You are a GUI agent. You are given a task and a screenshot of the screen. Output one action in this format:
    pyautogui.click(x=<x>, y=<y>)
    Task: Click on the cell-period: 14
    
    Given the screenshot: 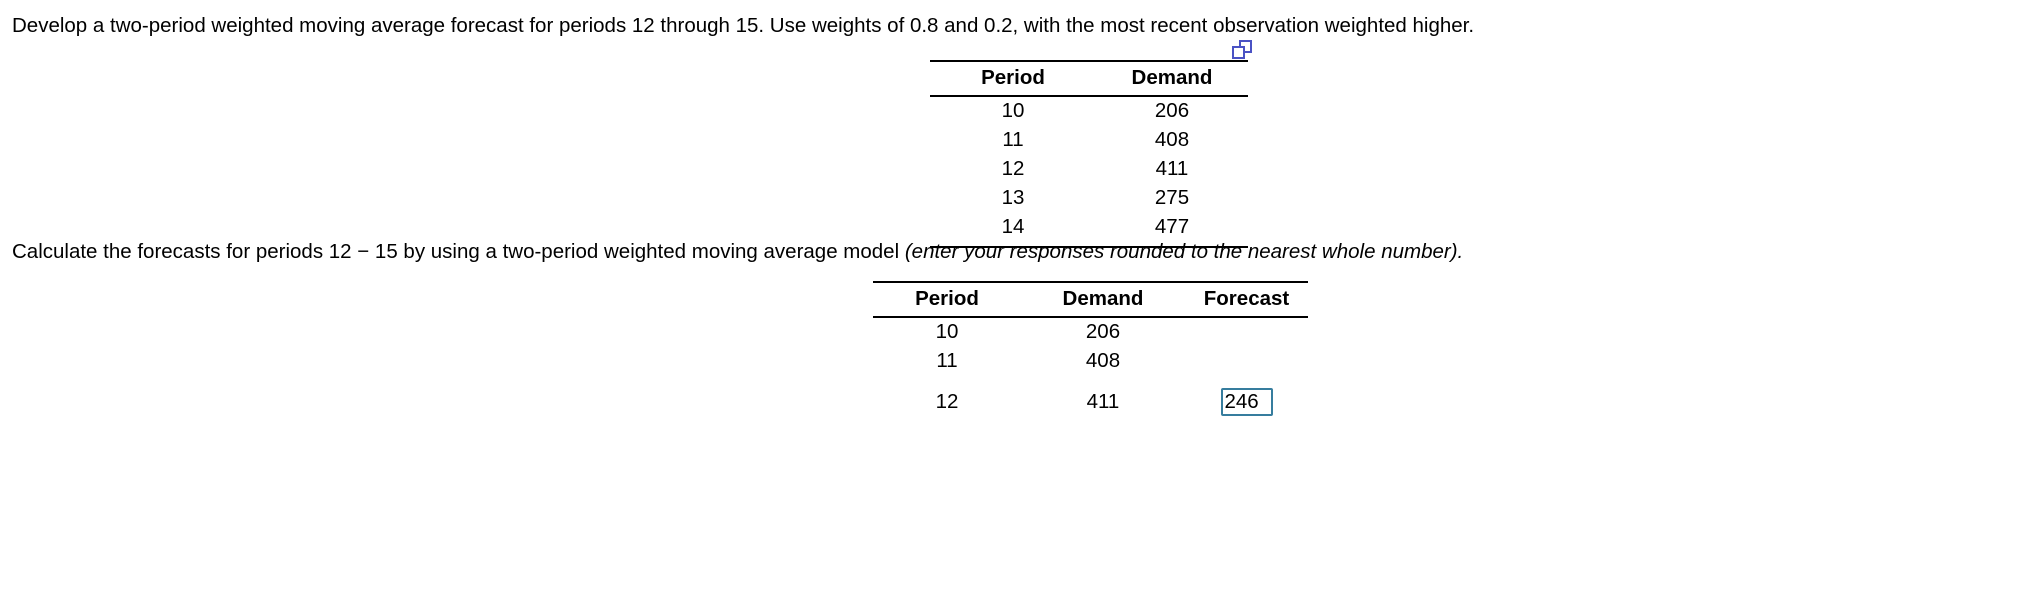 What is the action you would take?
    pyautogui.click(x=1013, y=230)
    